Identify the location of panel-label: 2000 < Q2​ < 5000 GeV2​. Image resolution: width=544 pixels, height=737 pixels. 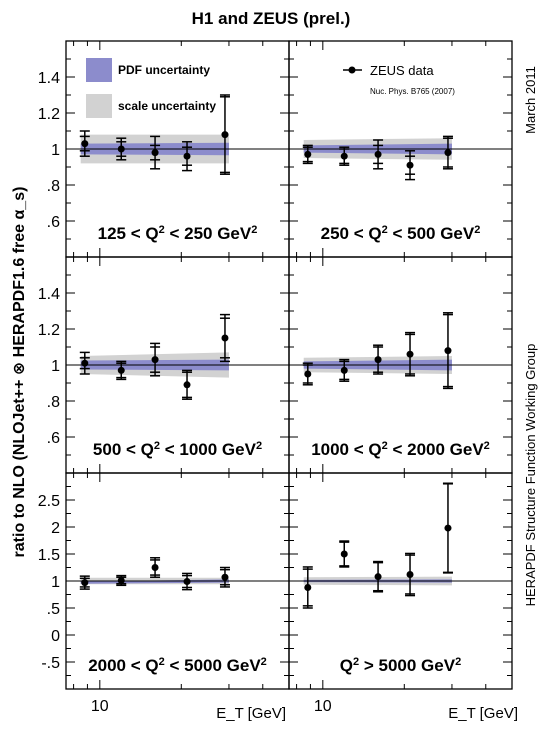
(177, 665).